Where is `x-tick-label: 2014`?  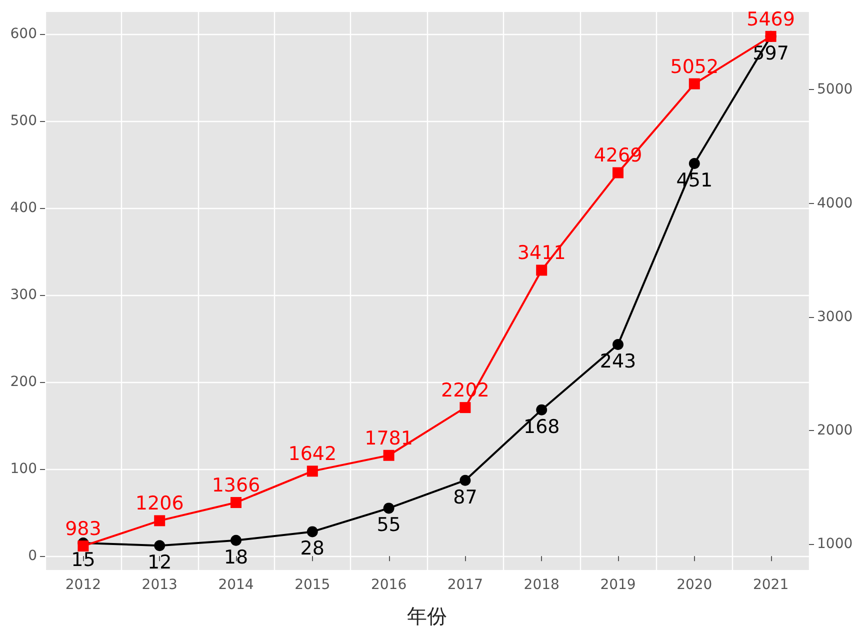
x-tick-label: 2014 is located at coordinates (236, 585).